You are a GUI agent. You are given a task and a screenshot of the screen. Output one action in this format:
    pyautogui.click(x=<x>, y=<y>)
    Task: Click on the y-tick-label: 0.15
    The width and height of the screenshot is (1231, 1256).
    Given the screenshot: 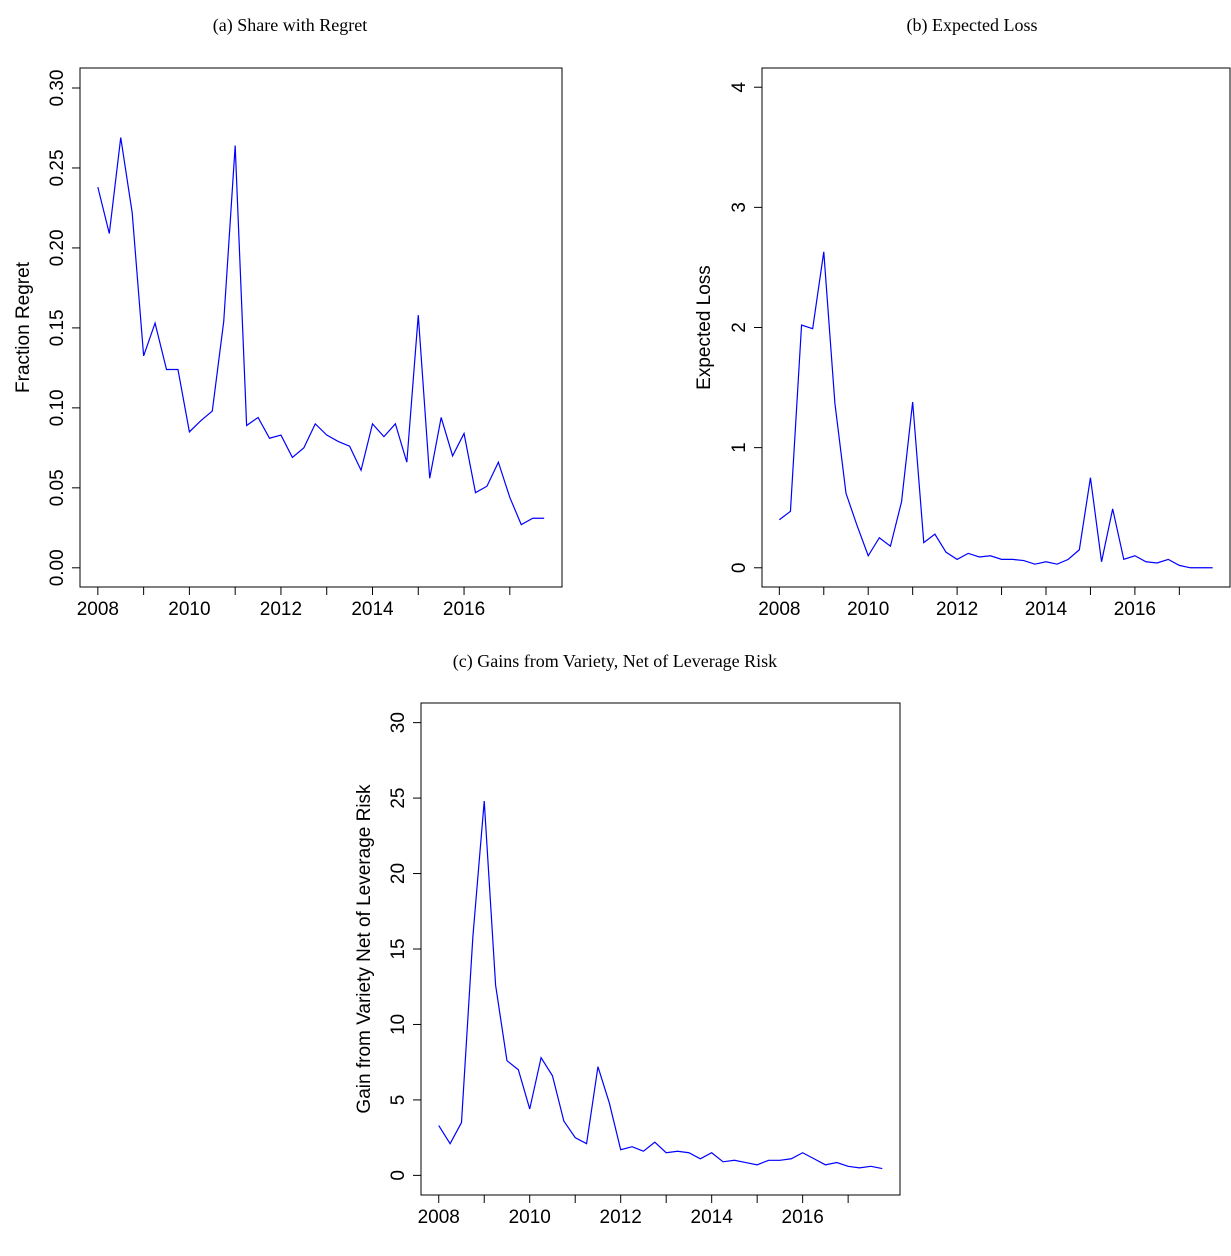 What is the action you would take?
    pyautogui.click(x=57, y=327)
    